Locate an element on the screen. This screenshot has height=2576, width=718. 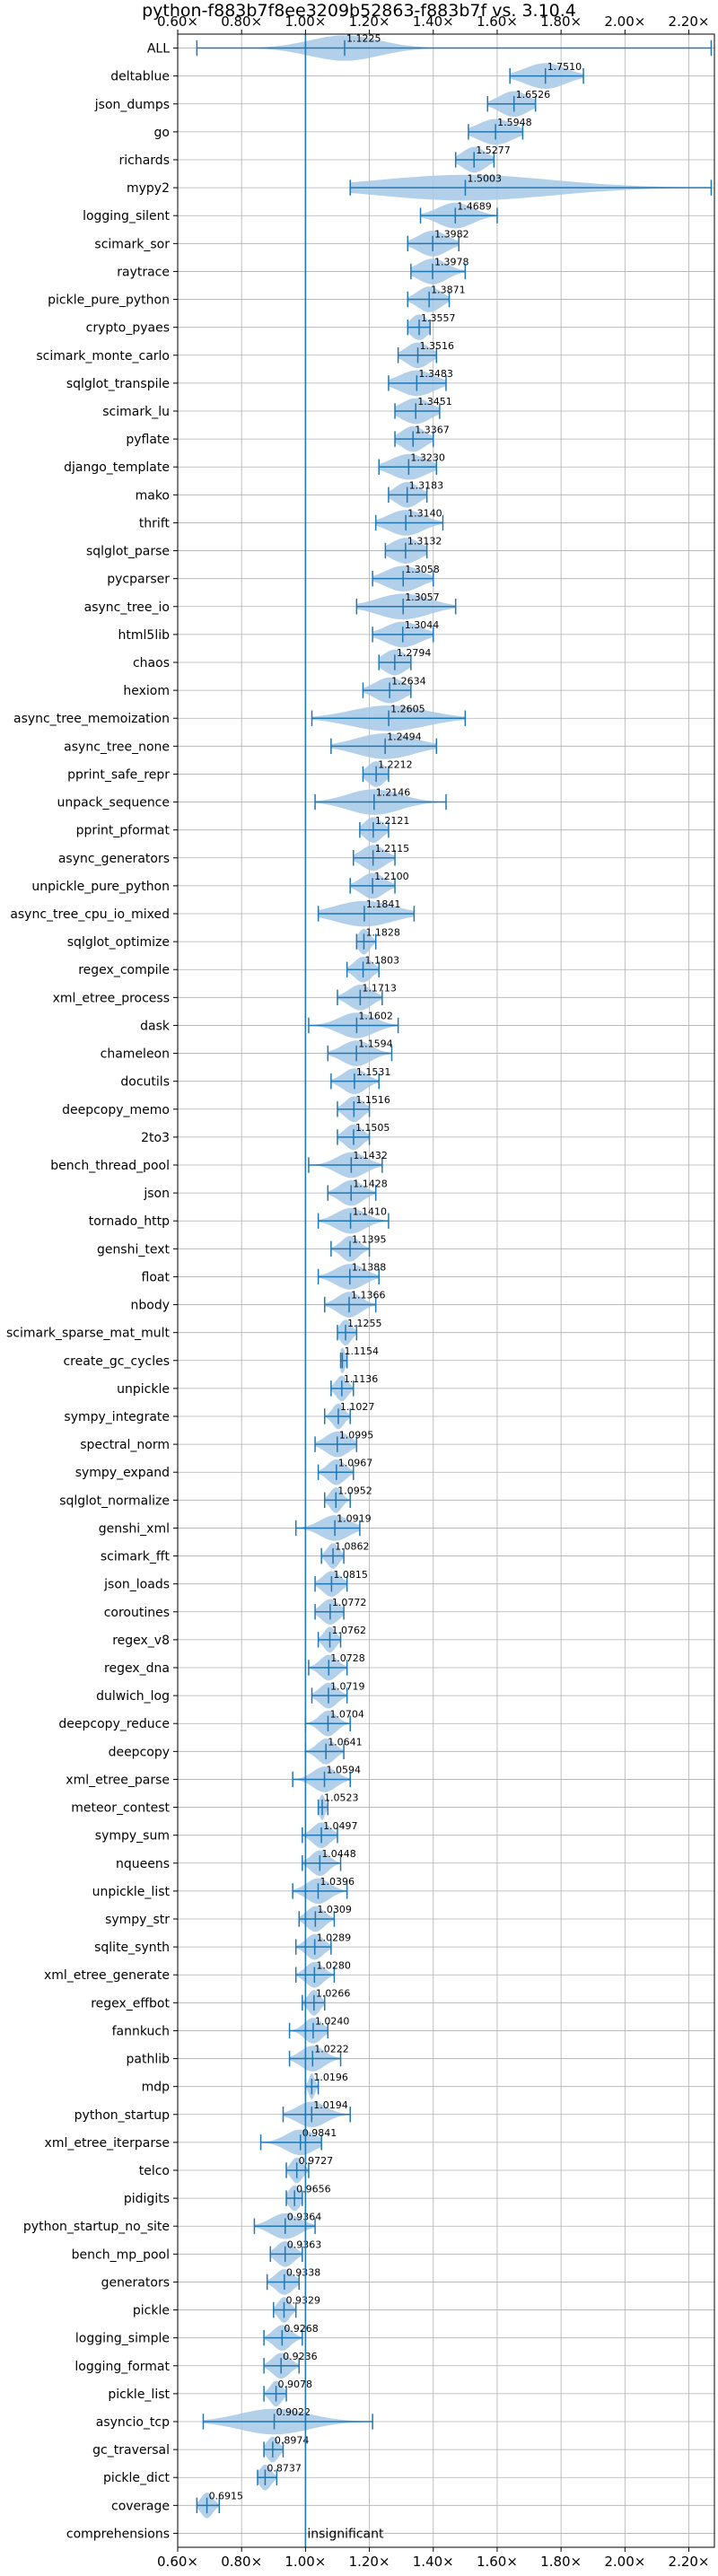
value-label-coverage: 0.6915 is located at coordinates (226, 2496).